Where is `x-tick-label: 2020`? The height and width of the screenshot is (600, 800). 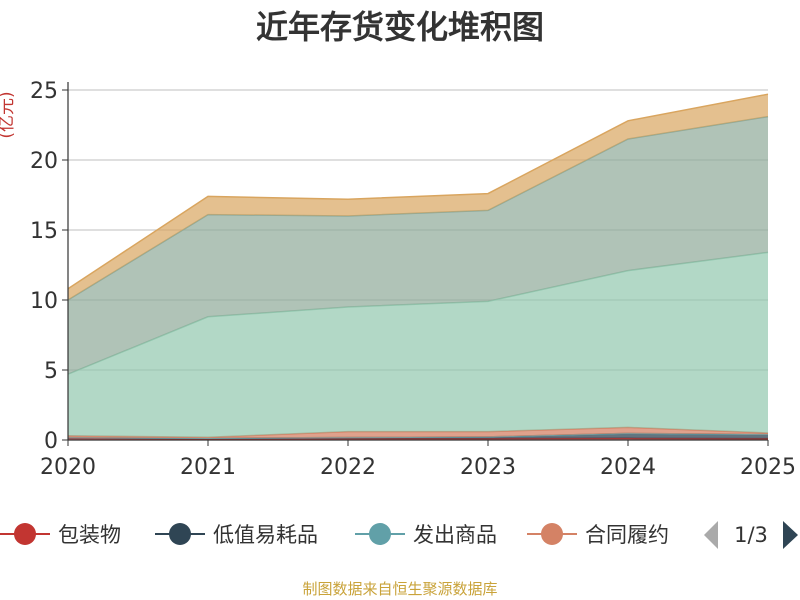 x-tick-label: 2020 is located at coordinates (68, 467).